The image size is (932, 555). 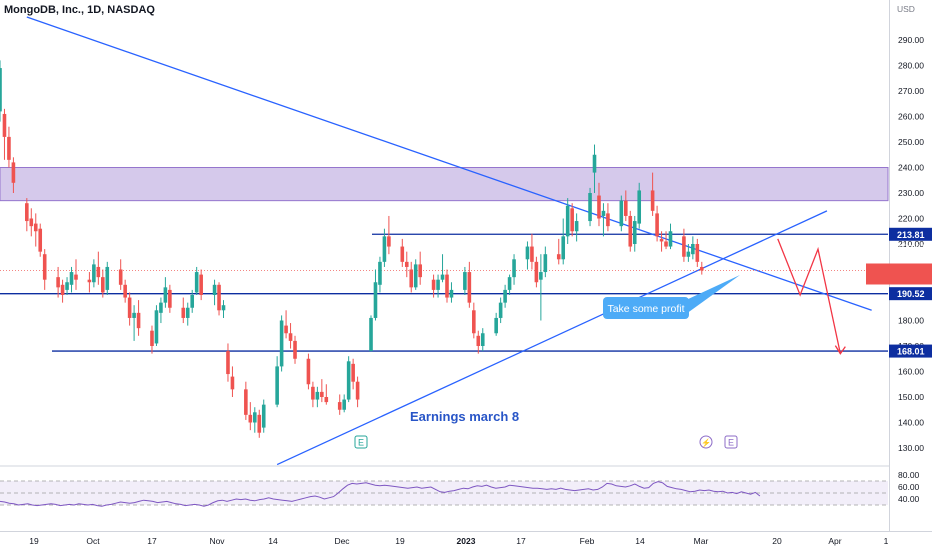 What do you see at coordinates (361, 442) in the screenshot?
I see `earnings-marker-icon: E` at bounding box center [361, 442].